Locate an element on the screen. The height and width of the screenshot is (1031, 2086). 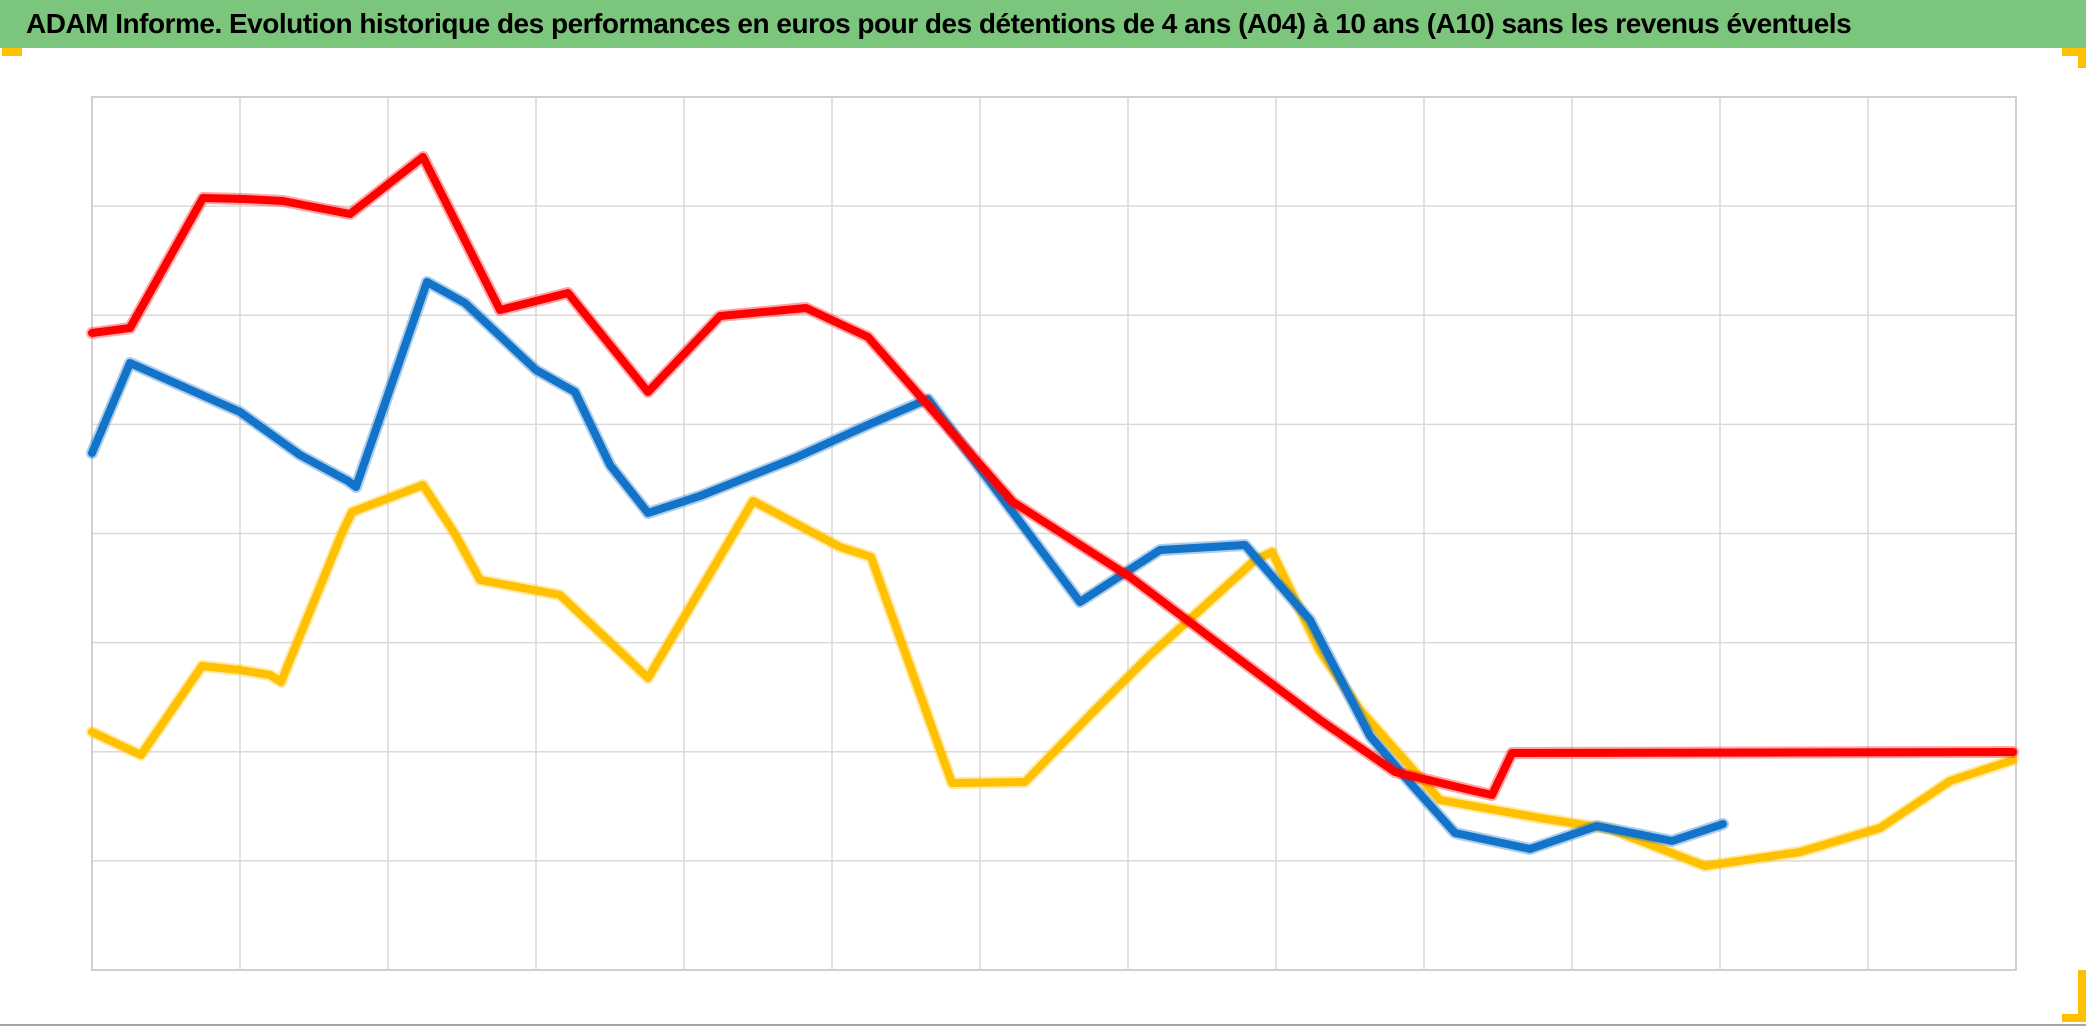
window-bottom-divider is located at coordinates (1043, 1025).